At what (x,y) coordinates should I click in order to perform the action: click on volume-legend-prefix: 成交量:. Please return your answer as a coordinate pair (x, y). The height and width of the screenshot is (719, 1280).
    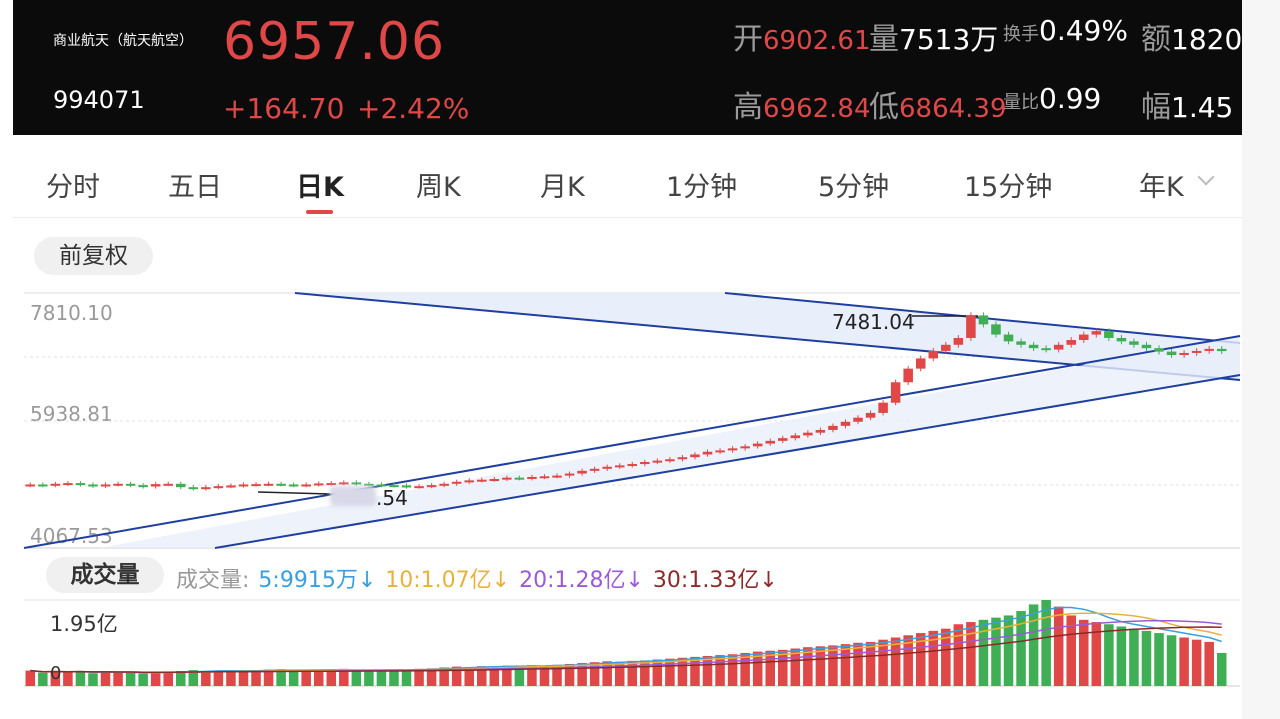
    Looking at the image, I should click on (213, 580).